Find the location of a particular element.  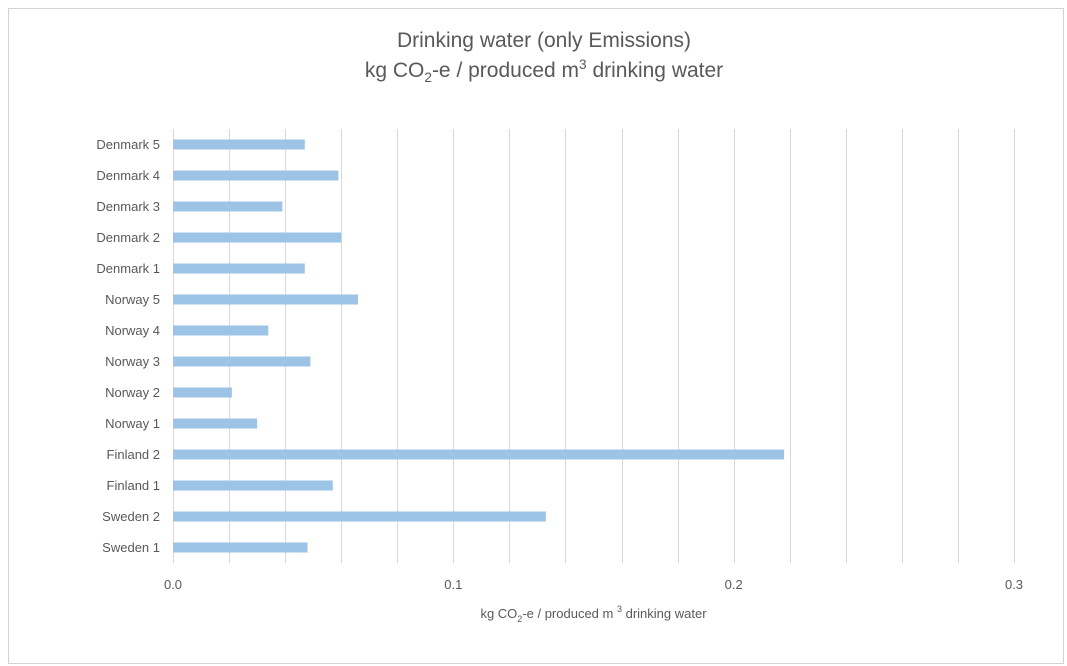

category-label: Norway 4 is located at coordinates (132, 330).